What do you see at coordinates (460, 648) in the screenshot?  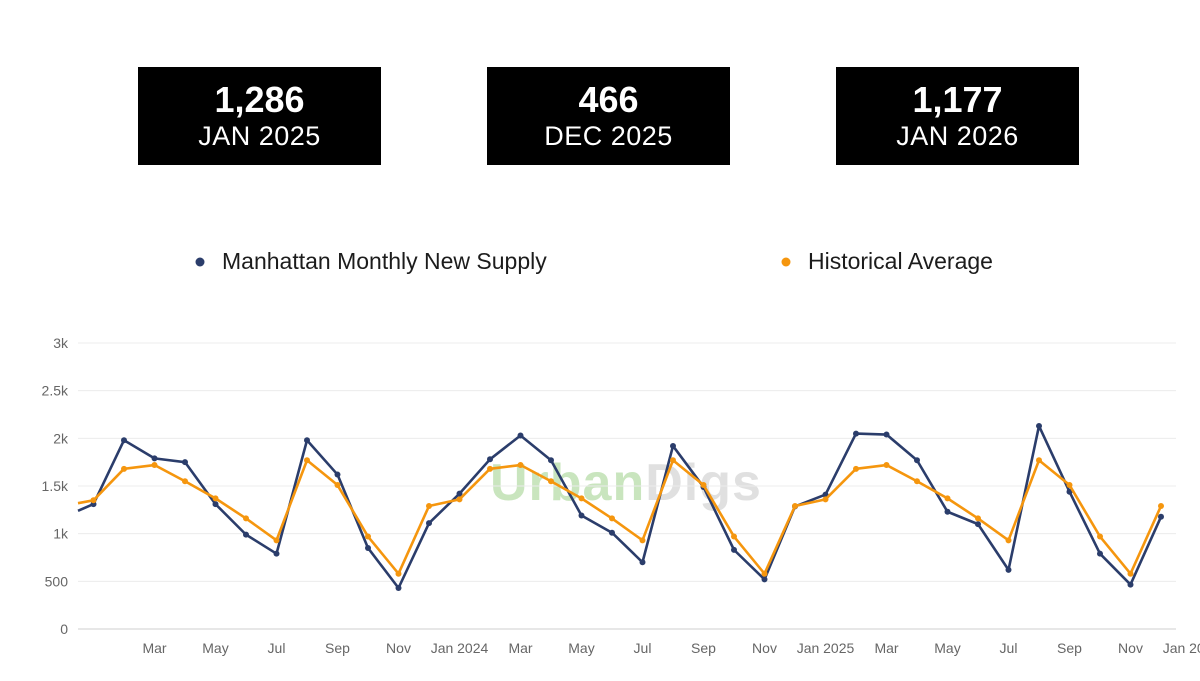 I see `x-tick-label: Jan 2024` at bounding box center [460, 648].